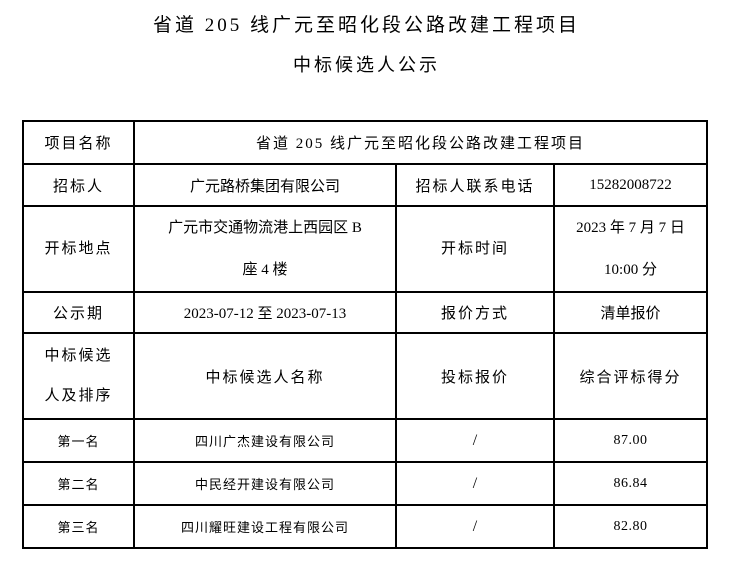 The image size is (733, 566). I want to click on candidate-name-cell: 中民经开建设有限公司, so click(265, 483).